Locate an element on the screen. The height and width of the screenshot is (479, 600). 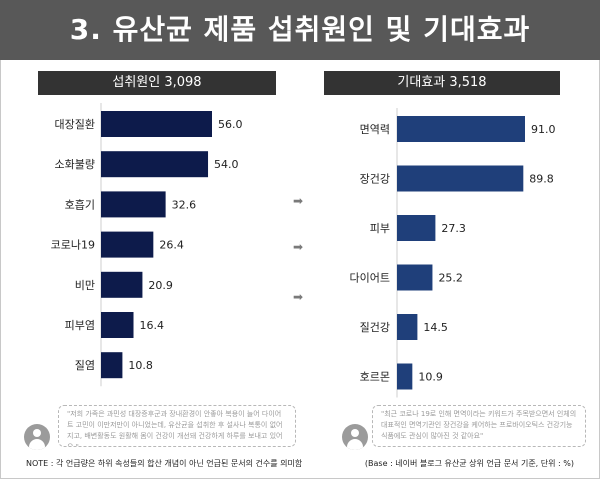
effect-category-label: 면역력 is located at coordinates (375, 129).